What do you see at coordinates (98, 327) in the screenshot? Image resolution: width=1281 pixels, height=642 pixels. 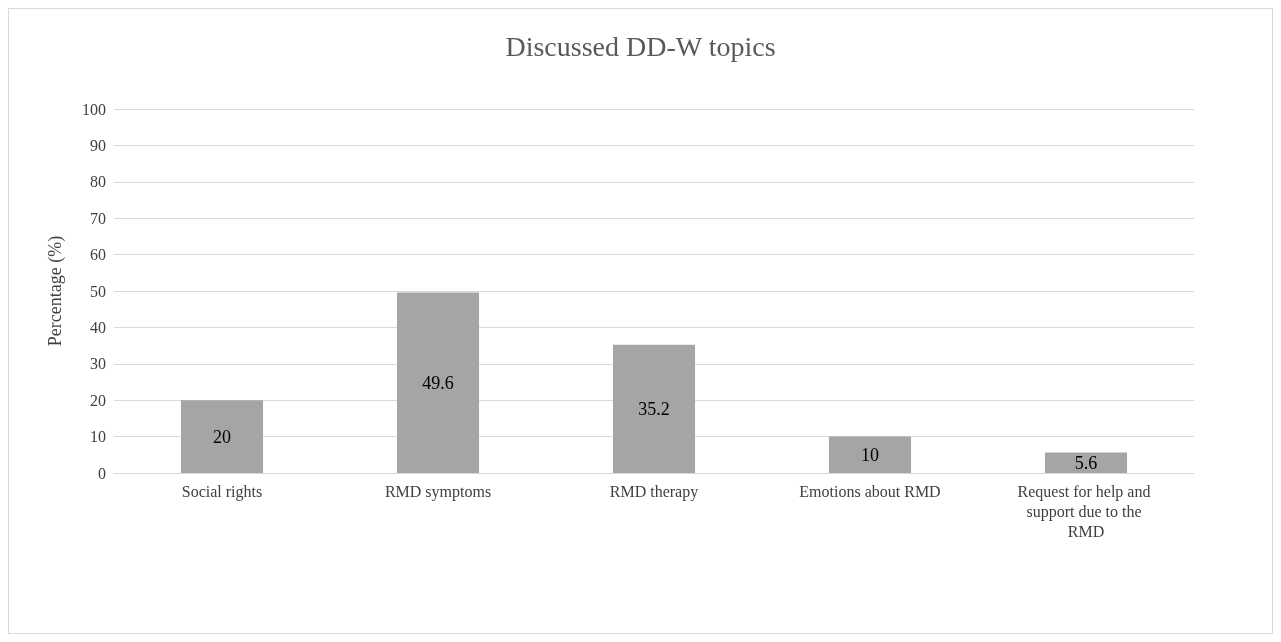 I see `y-tick-label: 40` at bounding box center [98, 327].